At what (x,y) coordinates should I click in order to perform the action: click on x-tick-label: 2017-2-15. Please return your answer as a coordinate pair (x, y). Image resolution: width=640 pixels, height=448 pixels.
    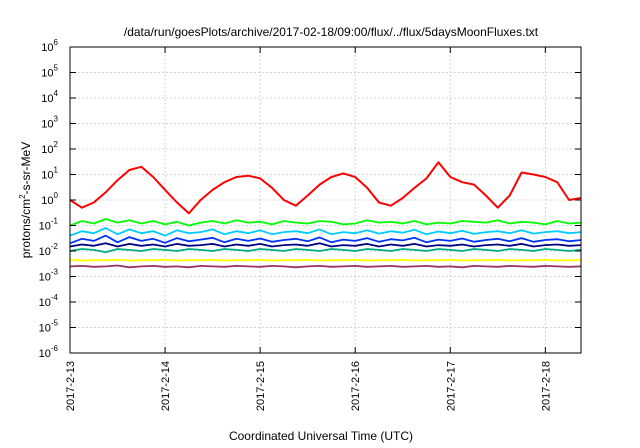
    Looking at the image, I should click on (261, 386).